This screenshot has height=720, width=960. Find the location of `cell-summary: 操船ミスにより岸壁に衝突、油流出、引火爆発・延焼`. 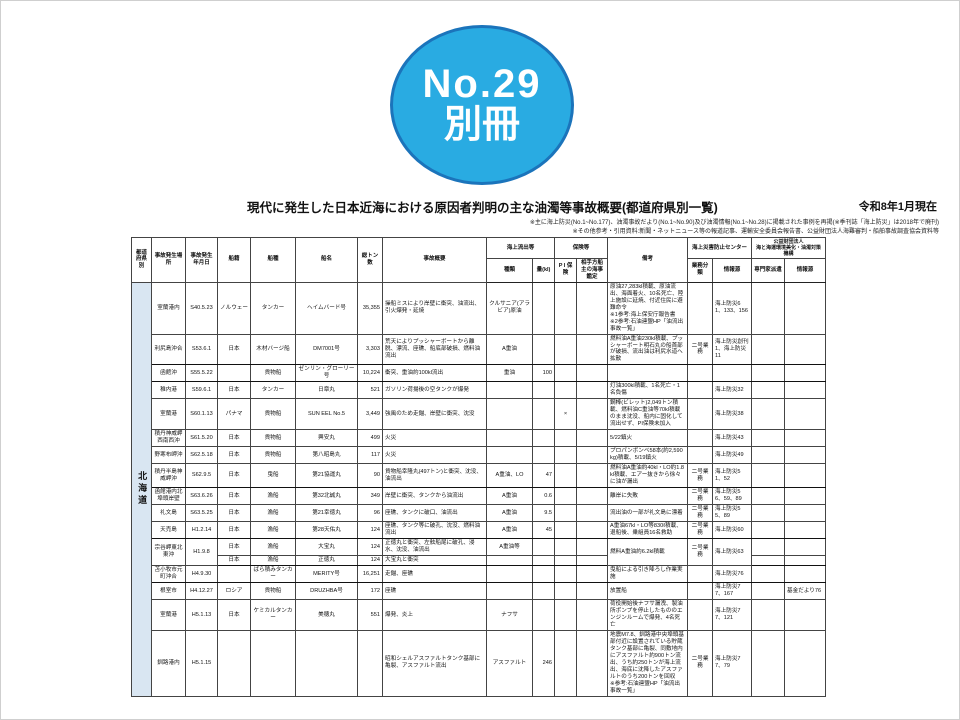

cell-summary: 操船ミスにより岸壁に衝突、油流出、引火爆発・延焼 is located at coordinates (434, 308).